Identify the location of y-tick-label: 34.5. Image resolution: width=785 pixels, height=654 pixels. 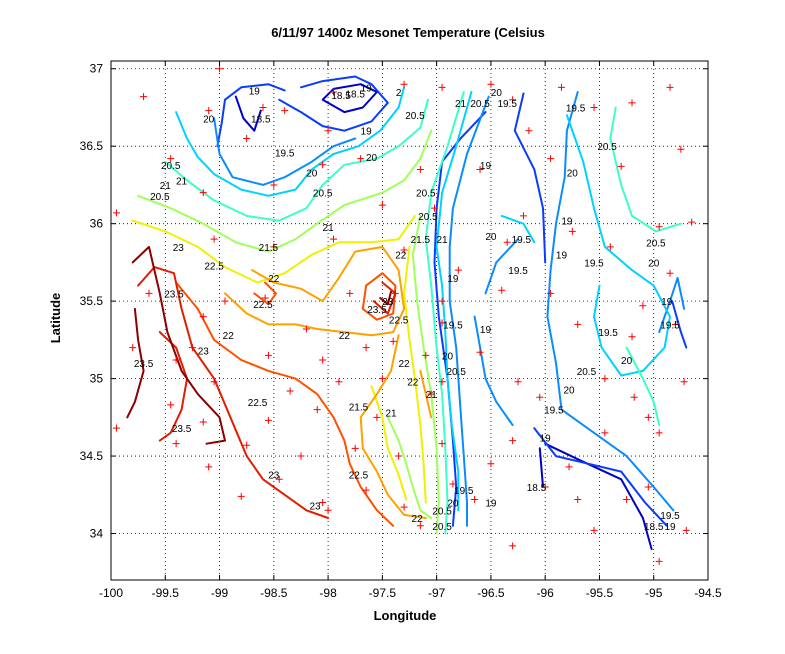
(92, 456).